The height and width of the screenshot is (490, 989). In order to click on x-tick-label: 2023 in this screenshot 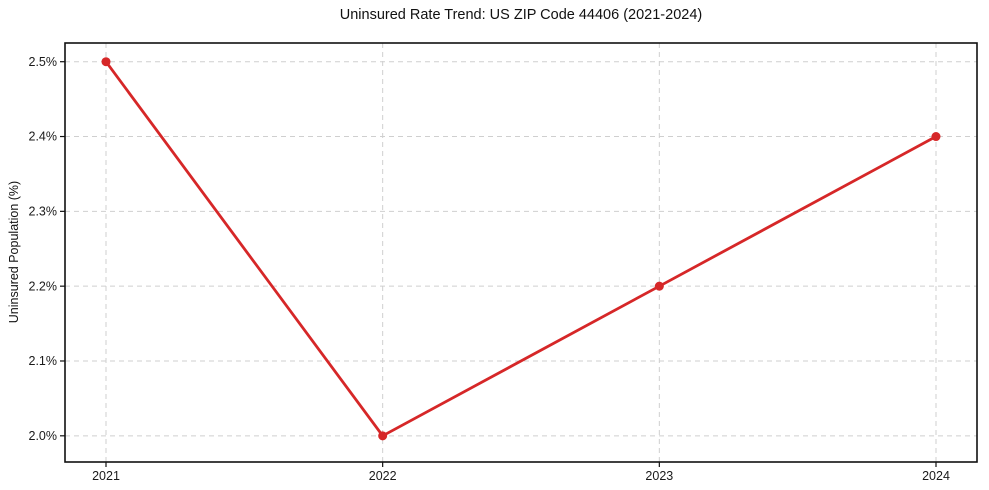, I will do `click(659, 476)`.